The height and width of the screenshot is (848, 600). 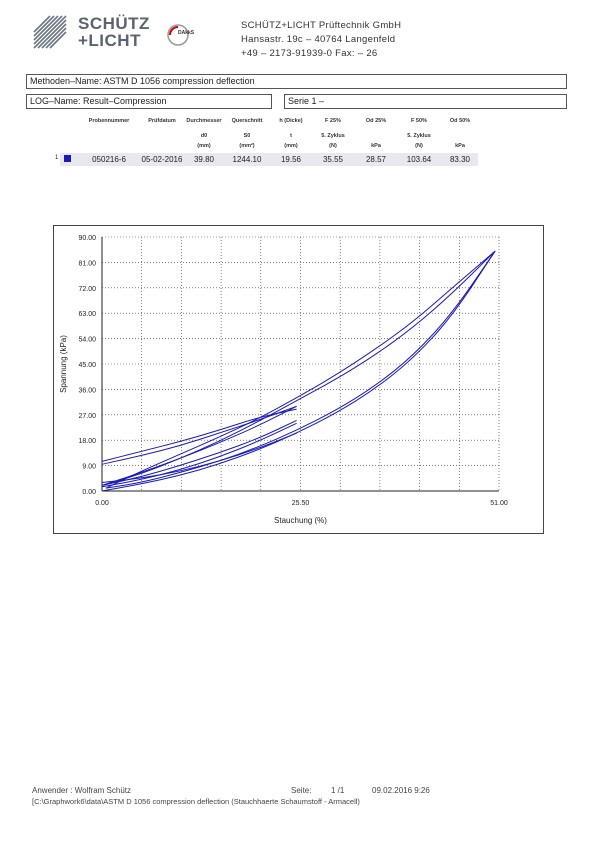 I want to click on y-axis-label: Spannung (kPa), so click(x=63, y=364).